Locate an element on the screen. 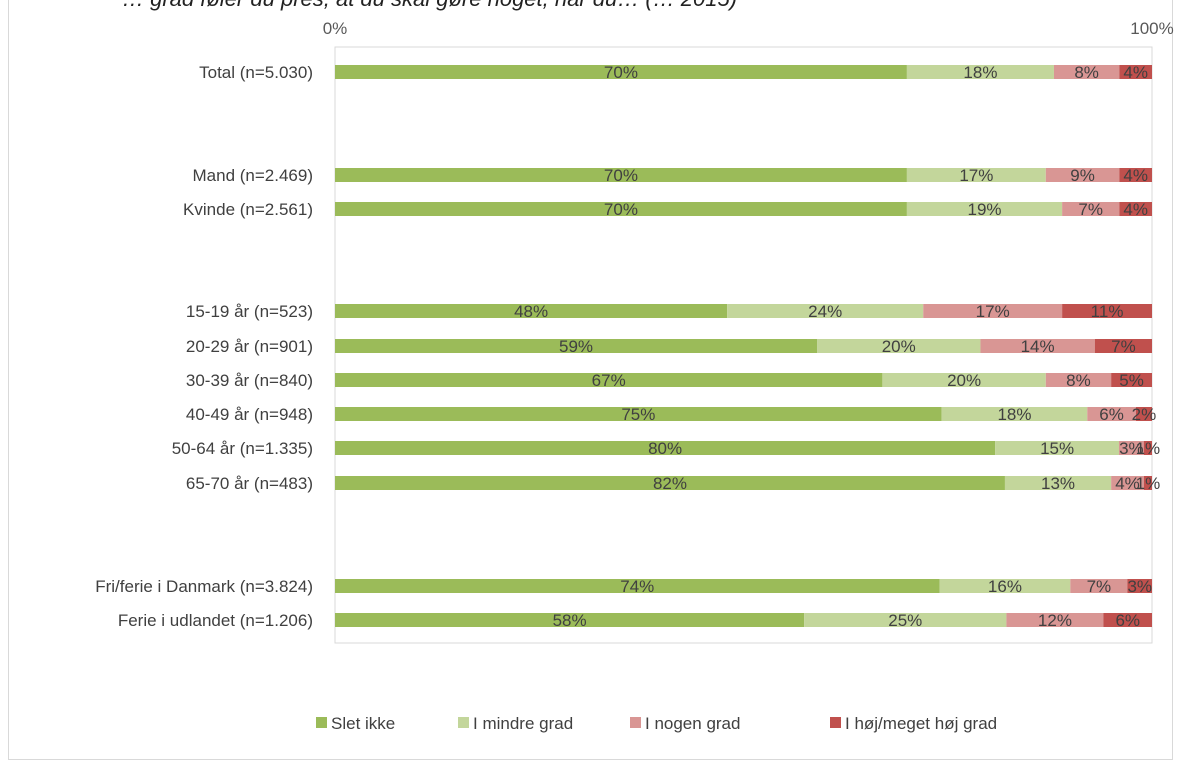  data-label: 16% is located at coordinates (1005, 586).